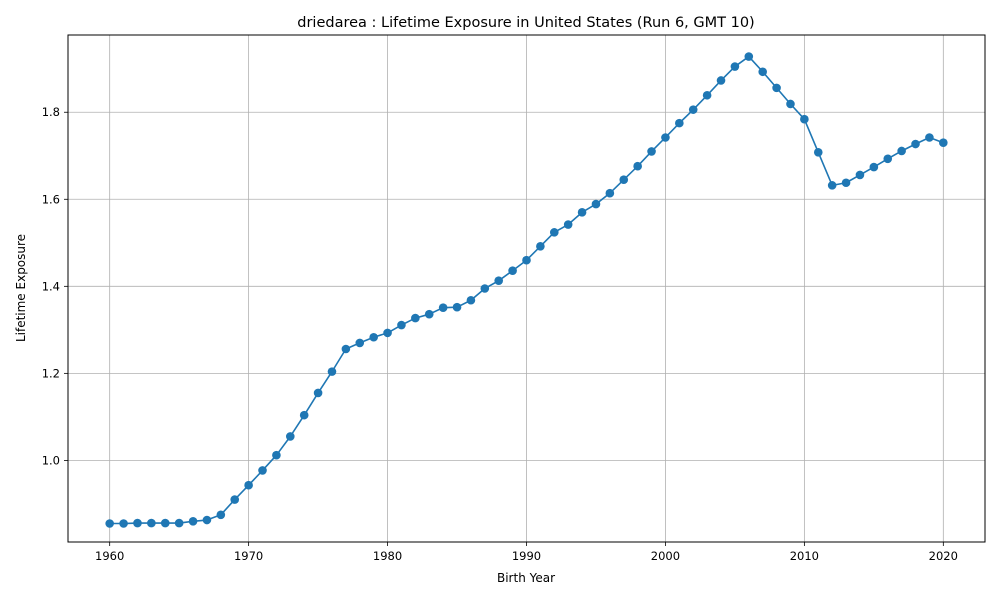 The width and height of the screenshot is (1000, 604). Describe the element at coordinates (51, 286) in the screenshot. I see `y-tick-label: 1.4` at that location.